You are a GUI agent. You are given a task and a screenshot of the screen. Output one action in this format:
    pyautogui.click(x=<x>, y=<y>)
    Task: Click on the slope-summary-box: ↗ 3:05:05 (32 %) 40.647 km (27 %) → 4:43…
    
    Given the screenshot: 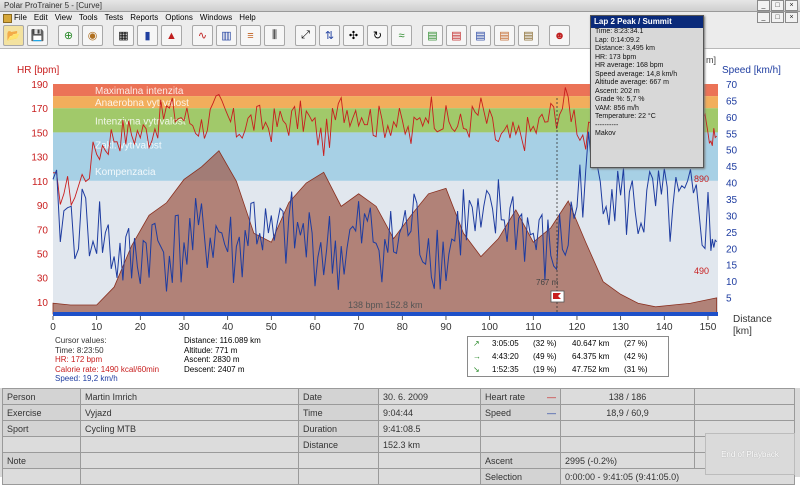 What is the action you would take?
    pyautogui.click(x=568, y=356)
    